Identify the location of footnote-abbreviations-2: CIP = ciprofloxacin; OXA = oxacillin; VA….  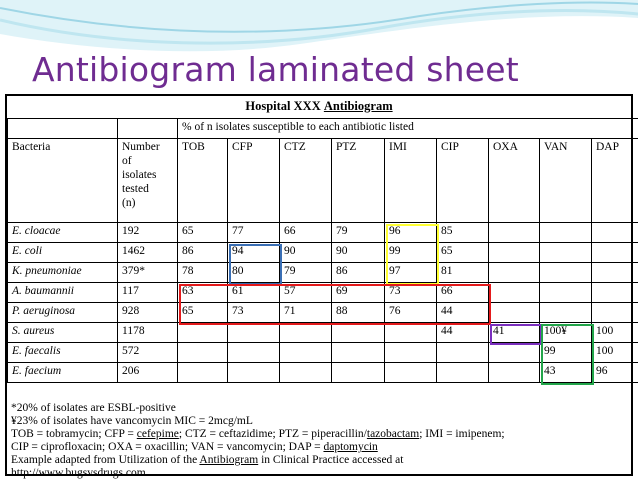
(258, 447).